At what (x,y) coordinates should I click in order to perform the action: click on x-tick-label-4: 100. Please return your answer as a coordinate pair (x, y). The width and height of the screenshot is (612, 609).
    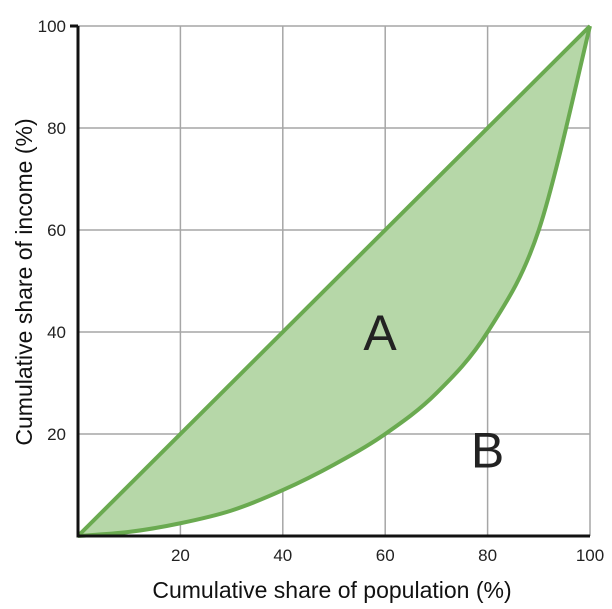
    Looking at the image, I should click on (590, 555).